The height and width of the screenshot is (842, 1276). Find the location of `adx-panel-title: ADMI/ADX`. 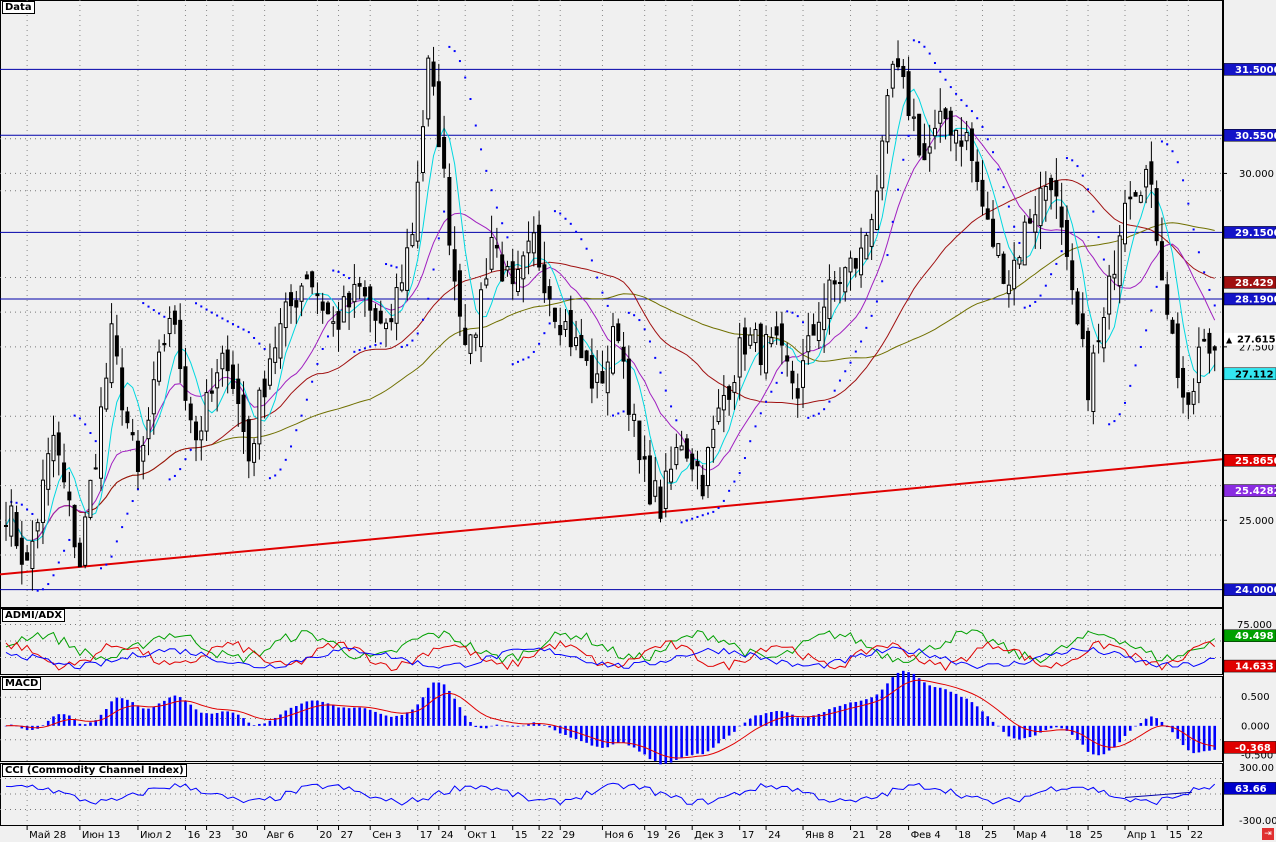

adx-panel-title: ADMI/ADX is located at coordinates (34, 615).